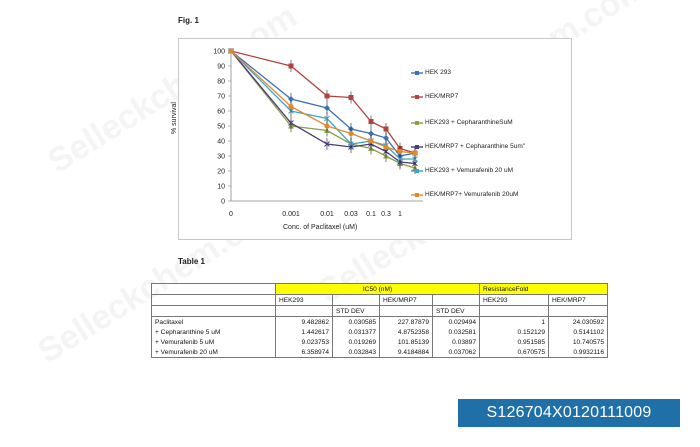 The height and width of the screenshot is (447, 700). Describe the element at coordinates (472, 194) in the screenshot. I see `legend-label: HEK/MRP7+ Vemurafenib 20uM` at that location.